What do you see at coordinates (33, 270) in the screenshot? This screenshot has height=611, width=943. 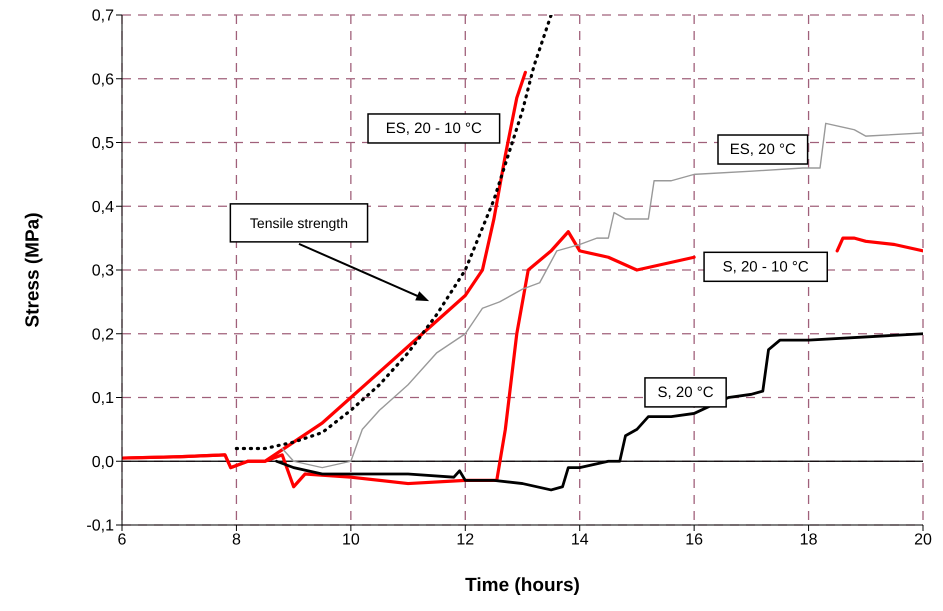 I see `y-axis-title: Stress (MPa)` at bounding box center [33, 270].